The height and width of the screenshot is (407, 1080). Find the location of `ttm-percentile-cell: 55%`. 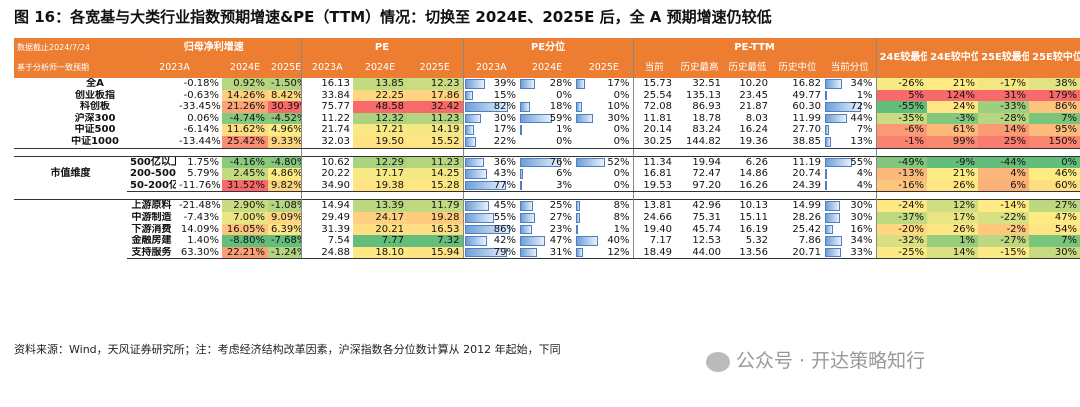

ttm-percentile-cell: 55% is located at coordinates (850, 162).